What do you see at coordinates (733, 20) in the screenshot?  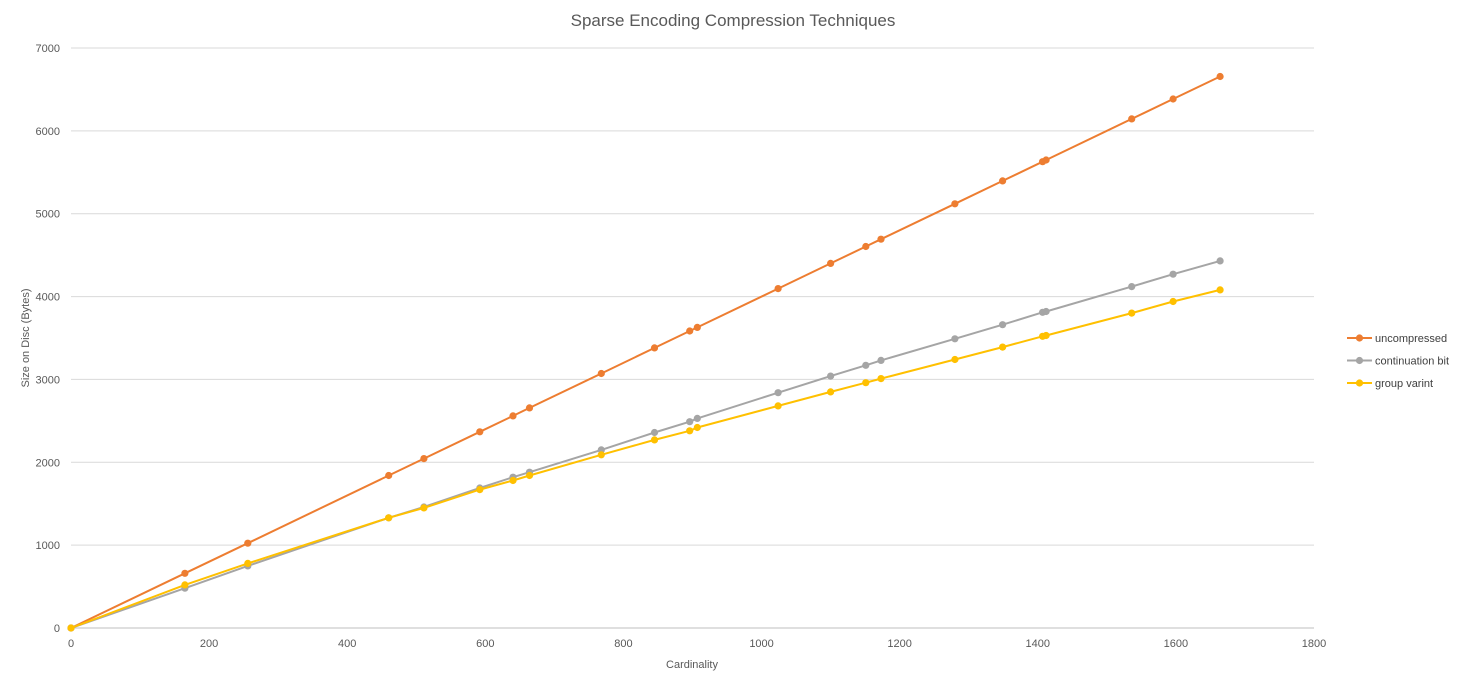 I see `chart-title: Sparse Encoding Compression Techniques` at bounding box center [733, 20].